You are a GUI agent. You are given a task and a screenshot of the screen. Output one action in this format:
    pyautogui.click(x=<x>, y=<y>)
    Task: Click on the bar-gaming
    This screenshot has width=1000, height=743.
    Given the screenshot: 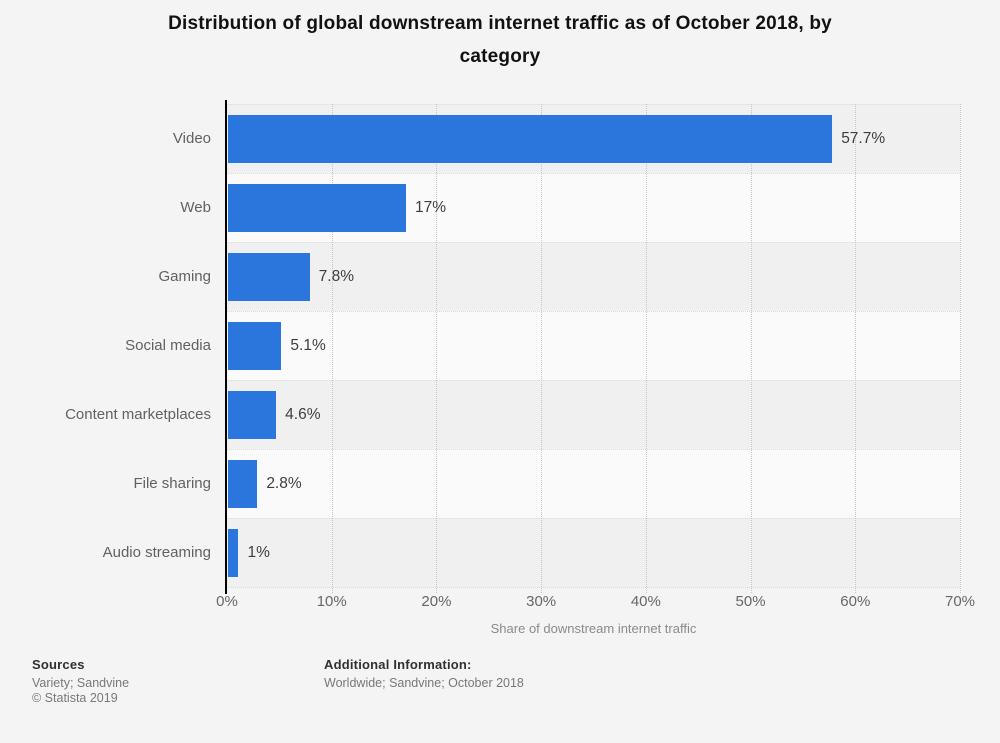 What is the action you would take?
    pyautogui.click(x=269, y=276)
    